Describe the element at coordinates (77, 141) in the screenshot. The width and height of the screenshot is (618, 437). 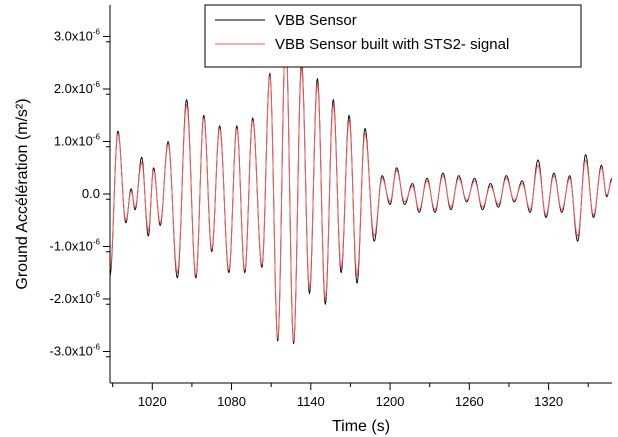
I see `y-tick-label: 1.0x10⁻⁶` at that location.